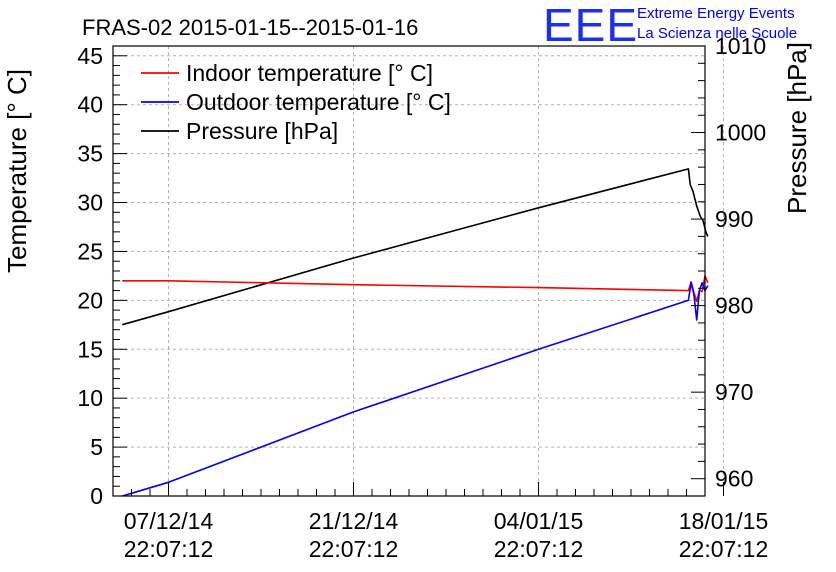 Image resolution: width=836 pixels, height=572 pixels. What do you see at coordinates (96, 447) in the screenshot?
I see `y-tick-label: 5` at bounding box center [96, 447].